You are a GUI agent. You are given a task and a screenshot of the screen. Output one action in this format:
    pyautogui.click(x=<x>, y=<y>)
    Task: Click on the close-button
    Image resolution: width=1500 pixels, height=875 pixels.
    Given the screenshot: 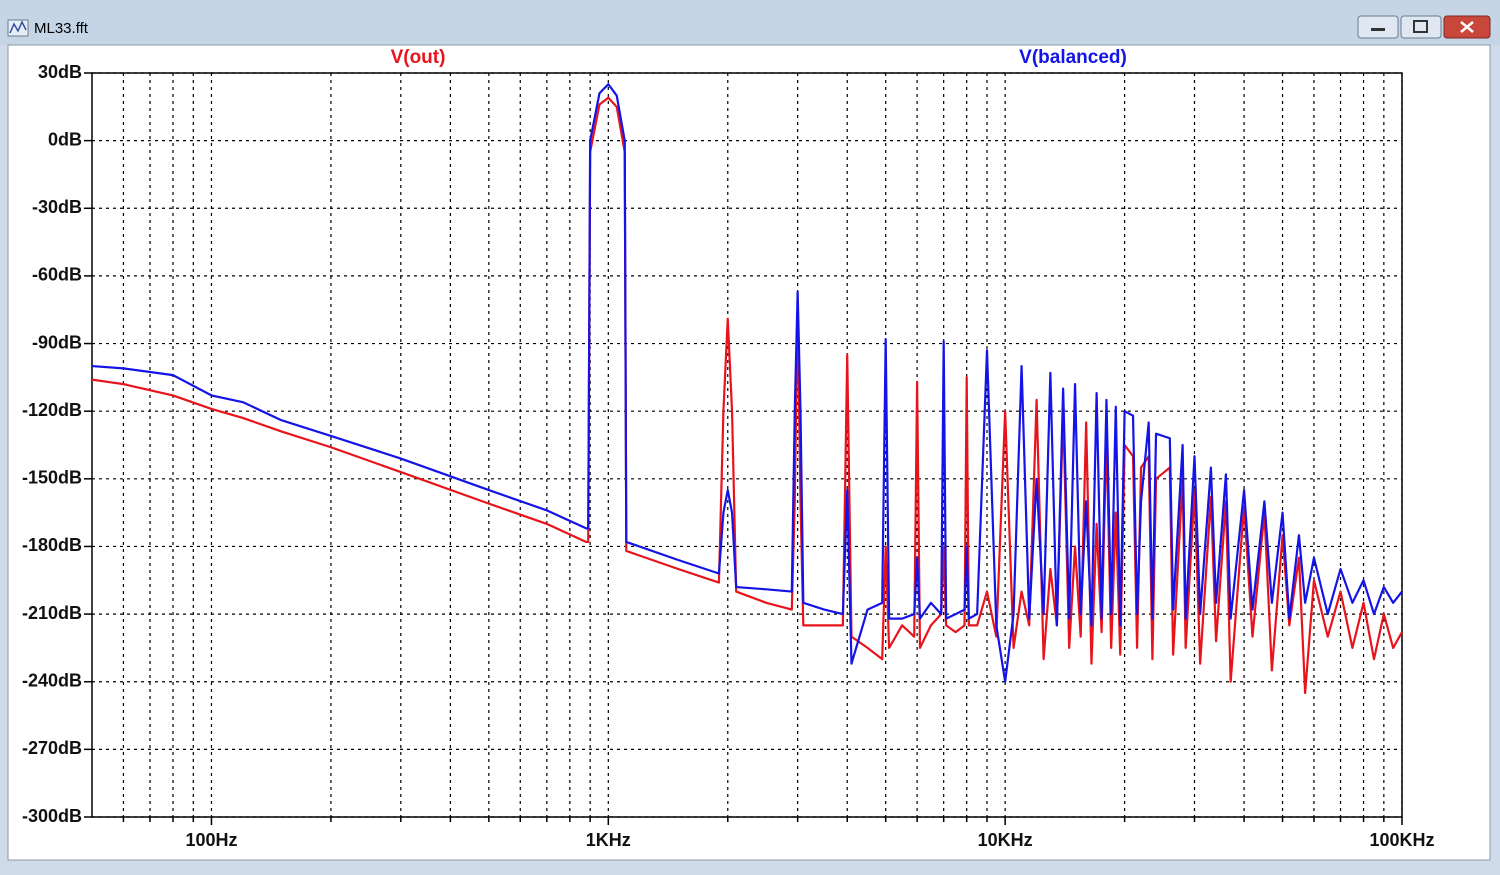 What is the action you would take?
    pyautogui.click(x=1467, y=27)
    